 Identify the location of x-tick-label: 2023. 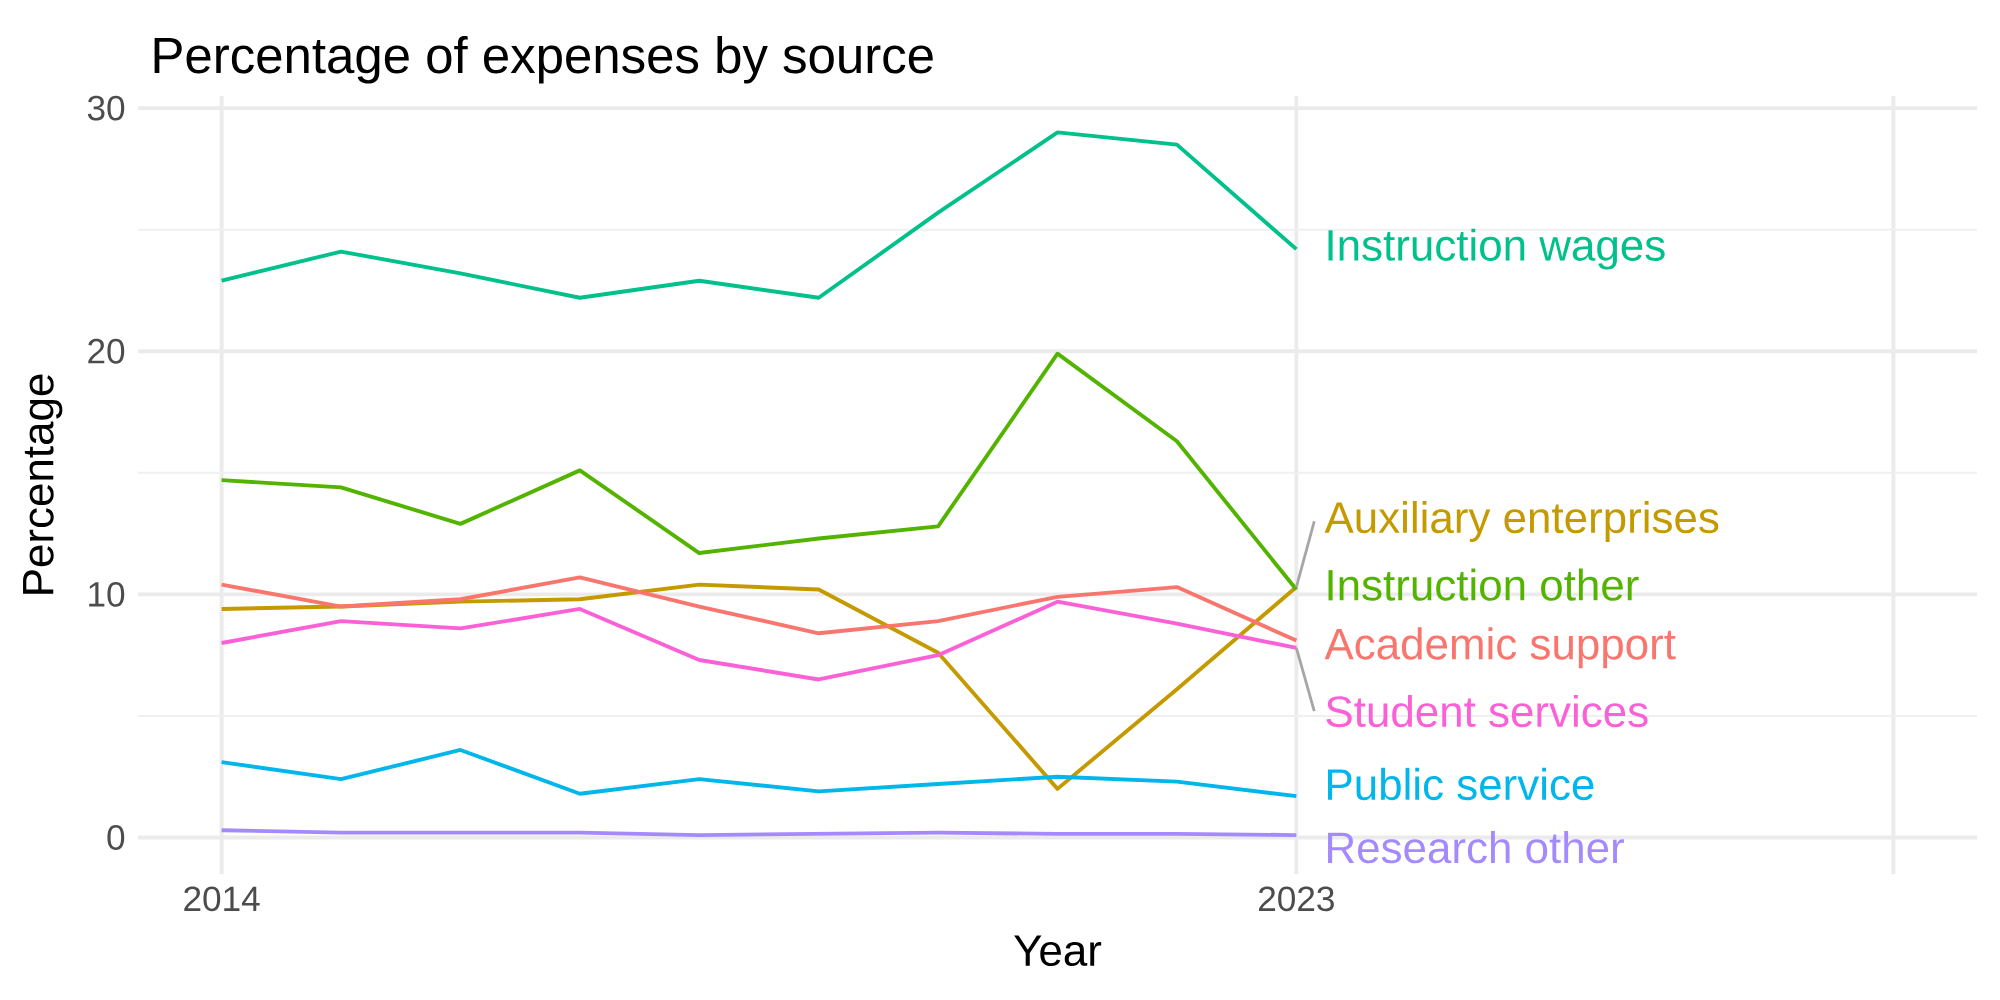
(1296, 899).